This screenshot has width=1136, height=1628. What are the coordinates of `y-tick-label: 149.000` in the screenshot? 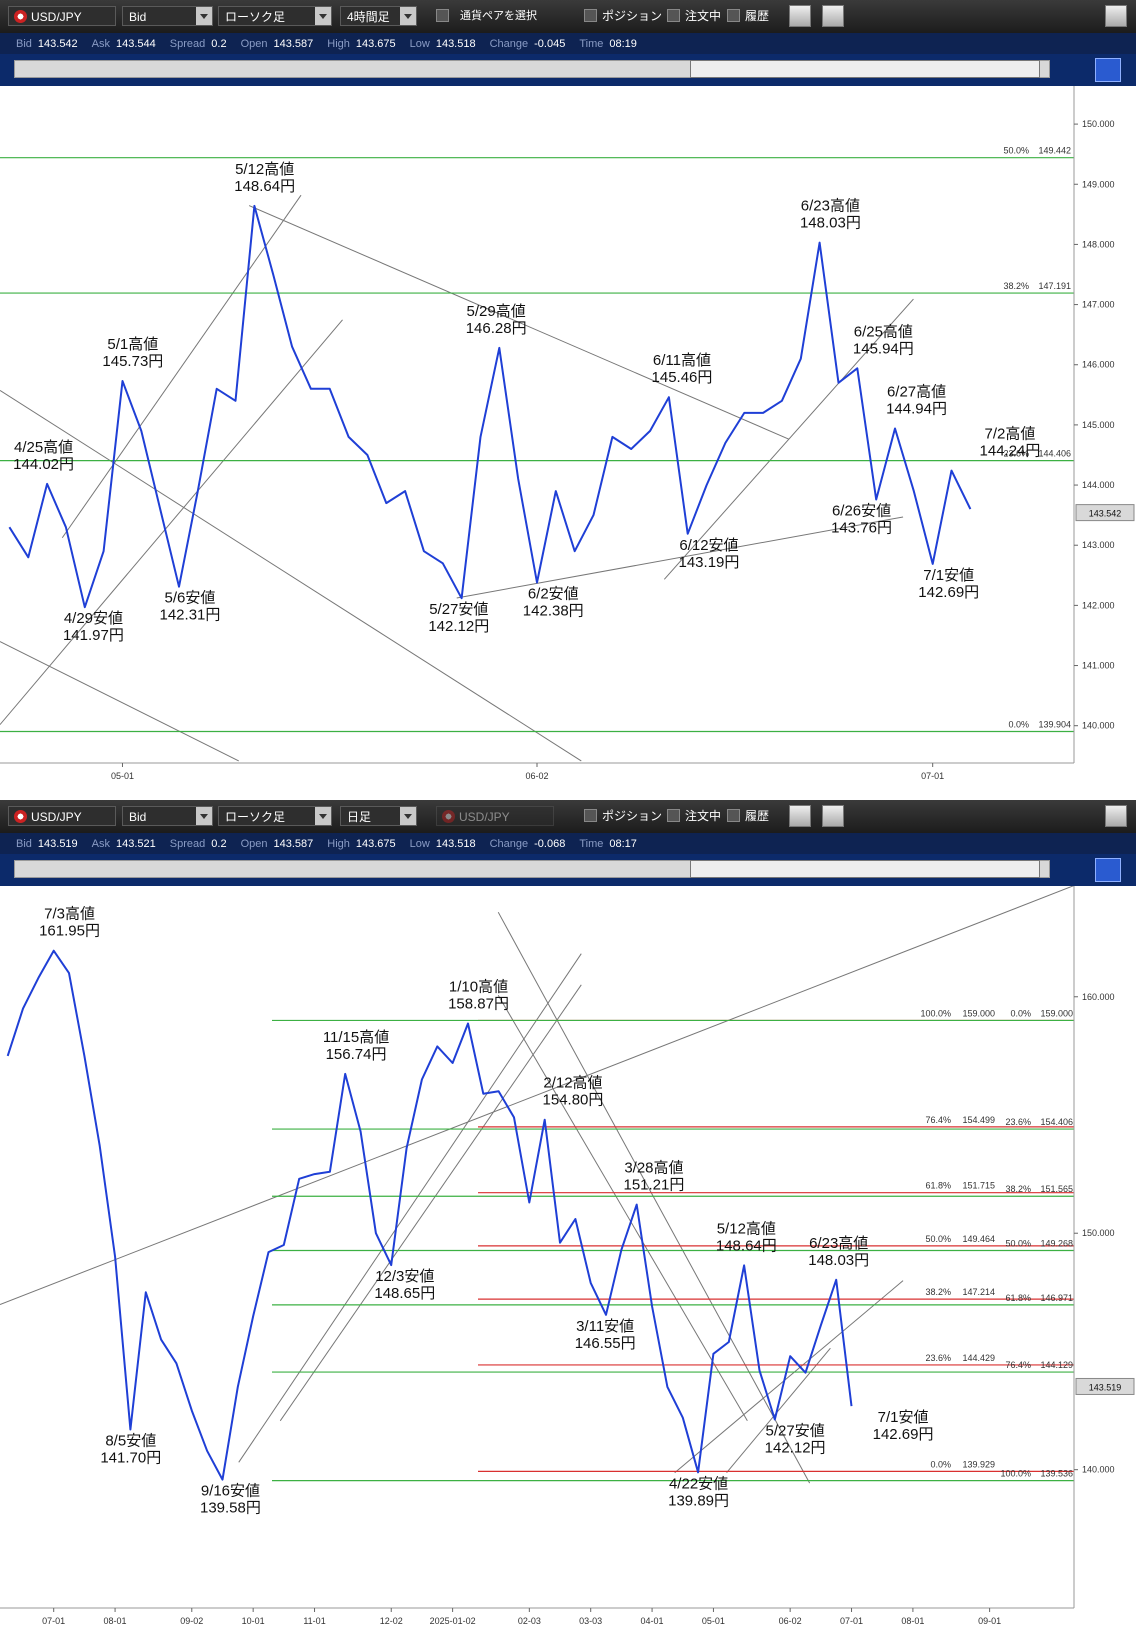 It's located at (1098, 184).